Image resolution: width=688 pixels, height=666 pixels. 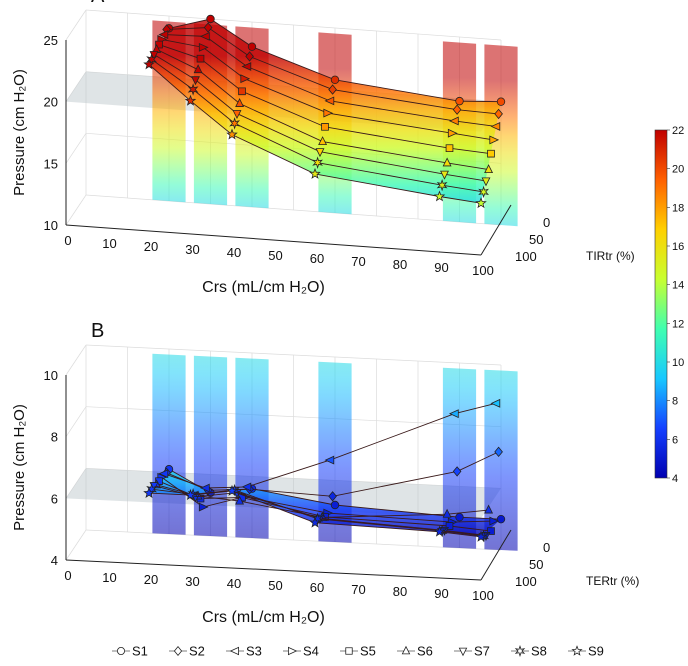 What do you see at coordinates (51, 40) in the screenshot?
I see `y-tick-label: 25` at bounding box center [51, 40].